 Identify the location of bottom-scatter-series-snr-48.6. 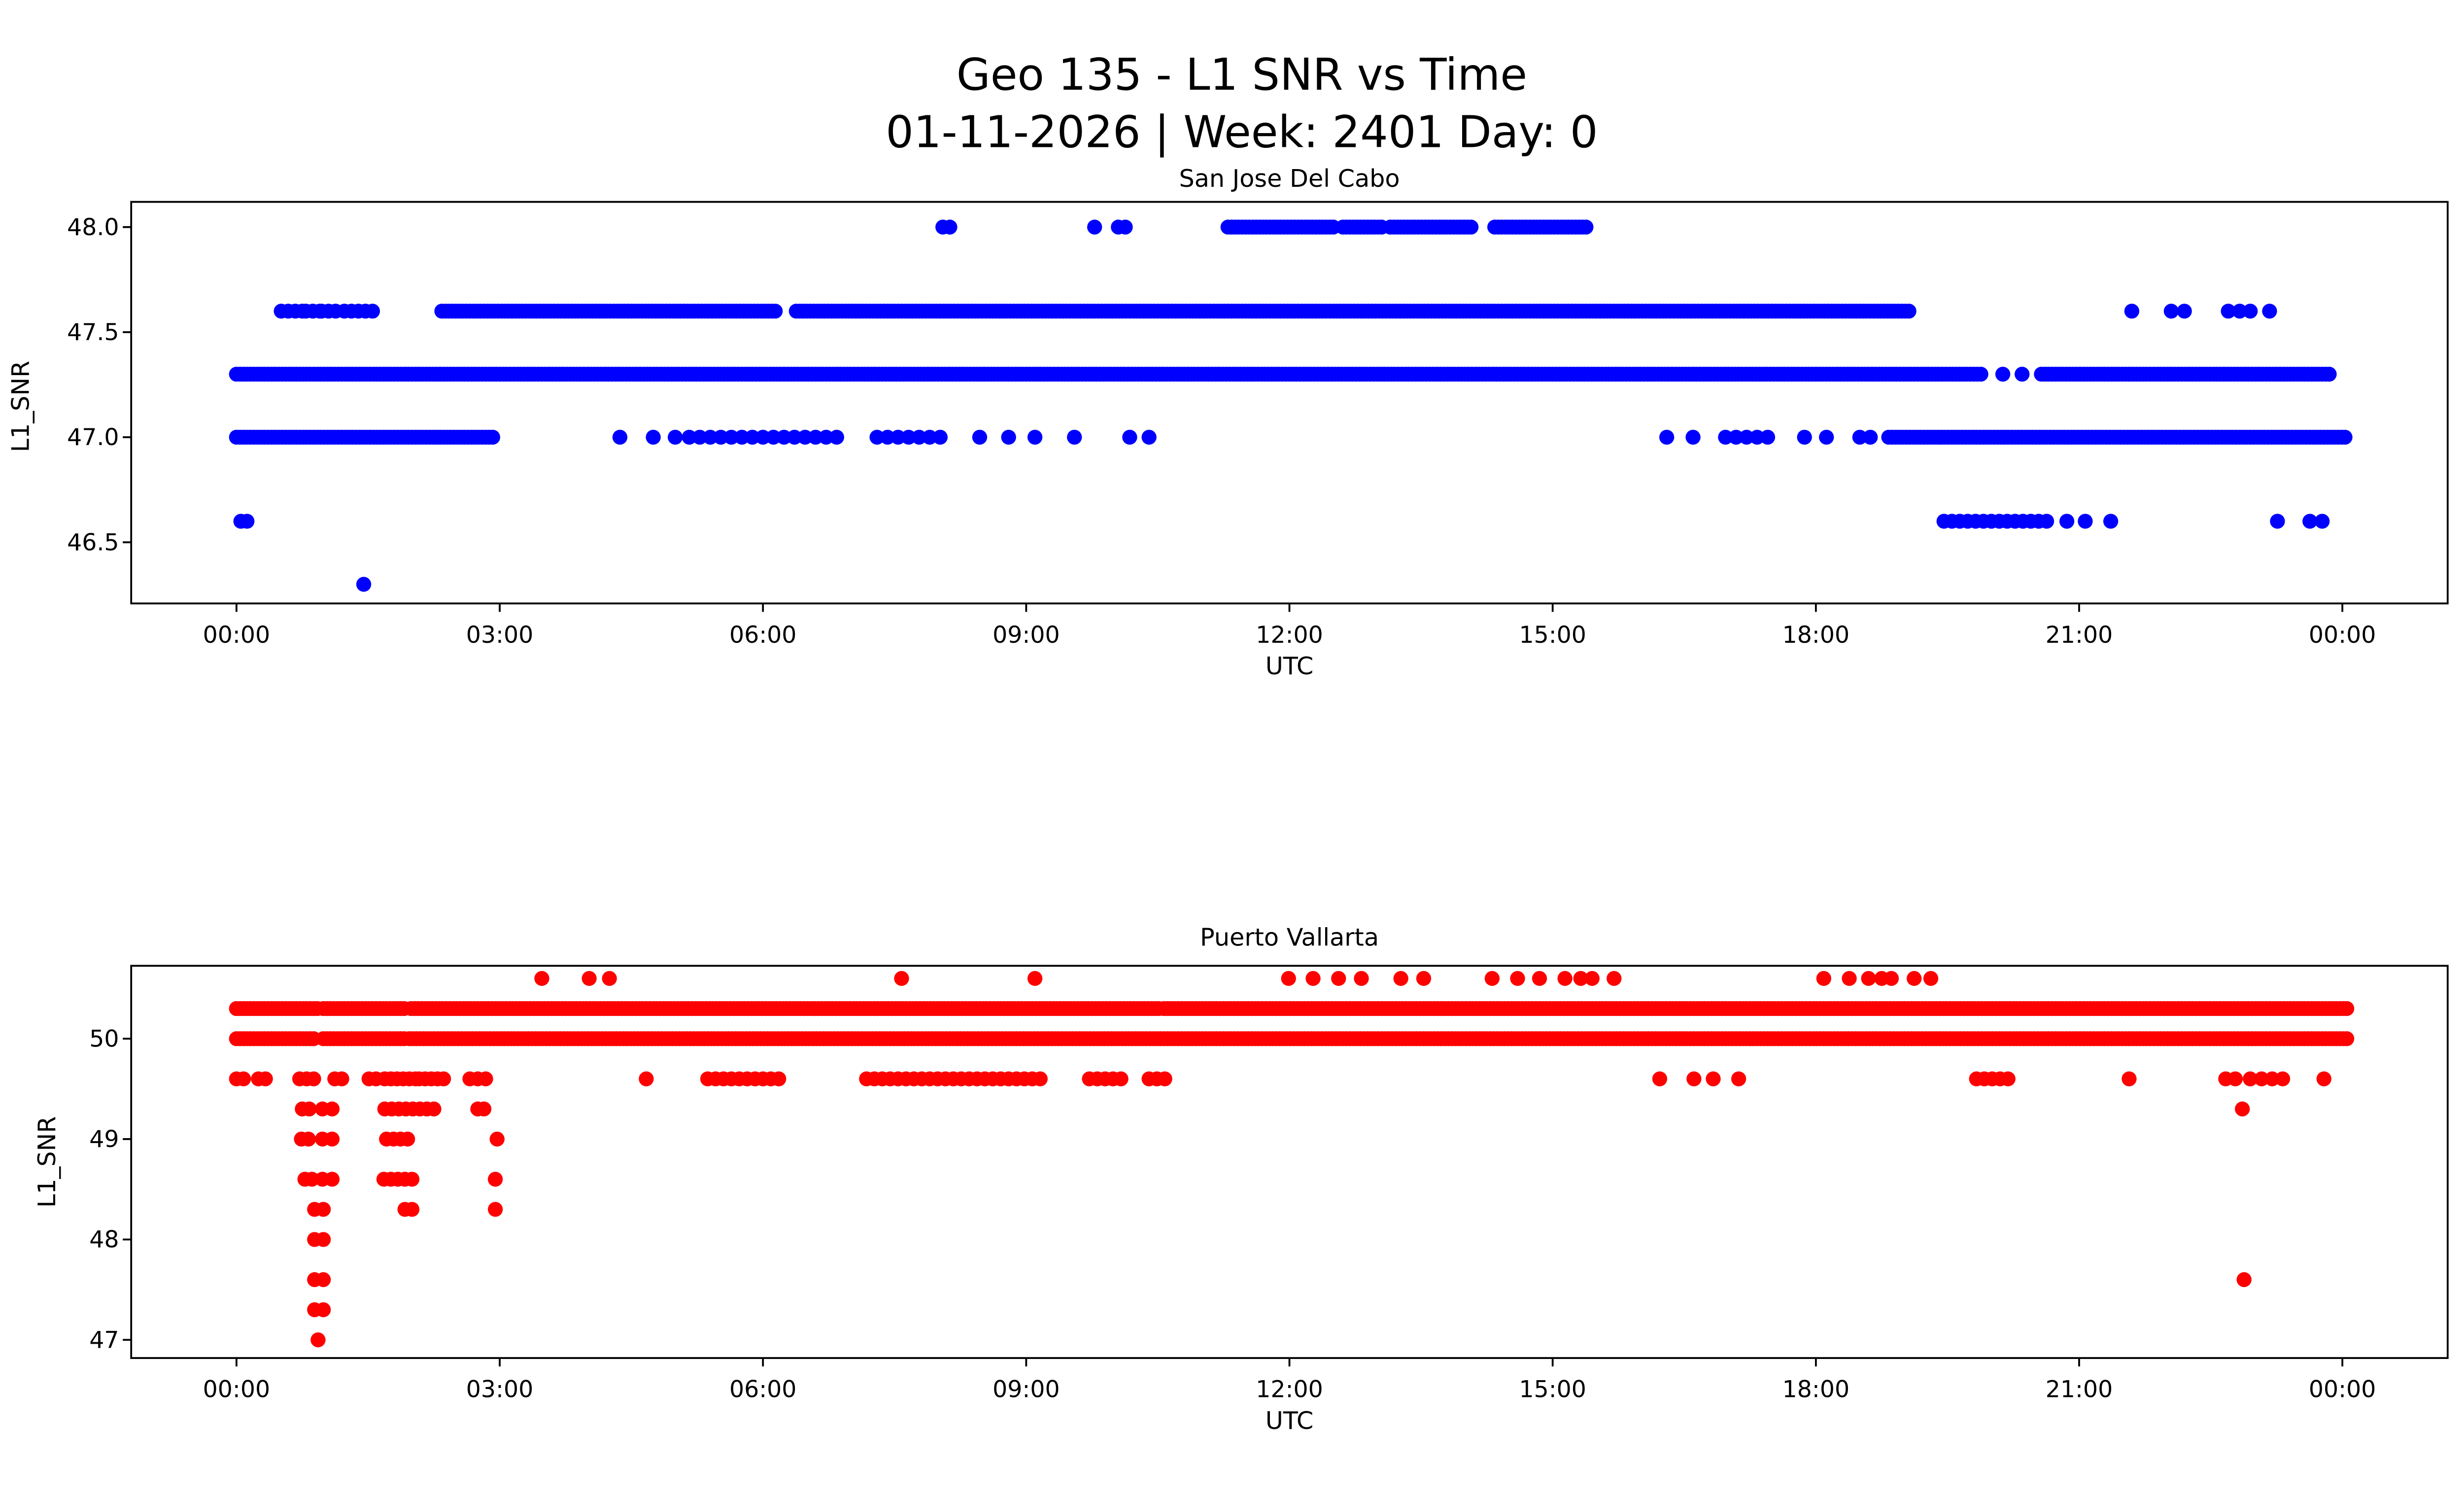
(400, 1179).